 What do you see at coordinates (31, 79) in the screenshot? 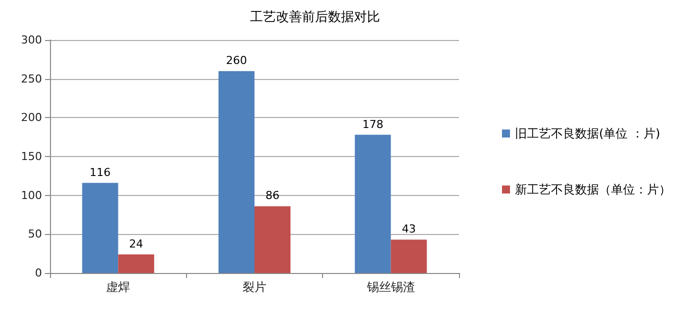
I see `y-tick-label: 250` at bounding box center [31, 79].